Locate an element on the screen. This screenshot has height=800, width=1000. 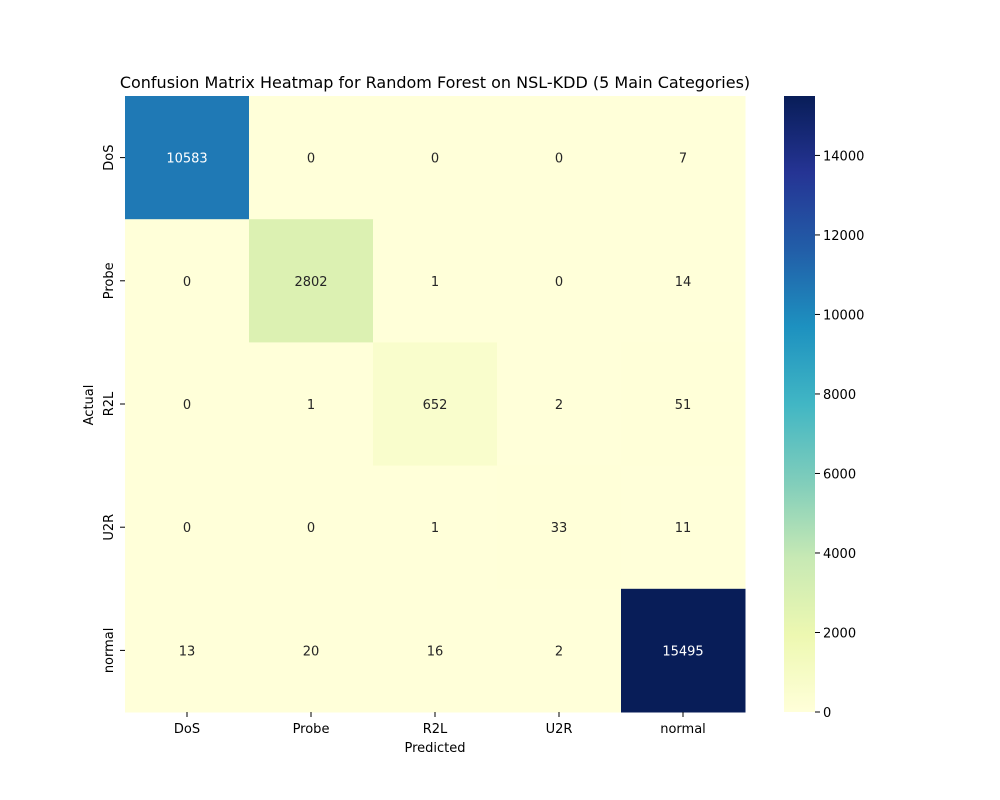
y-tick-label: R2L is located at coordinates (109, 403).